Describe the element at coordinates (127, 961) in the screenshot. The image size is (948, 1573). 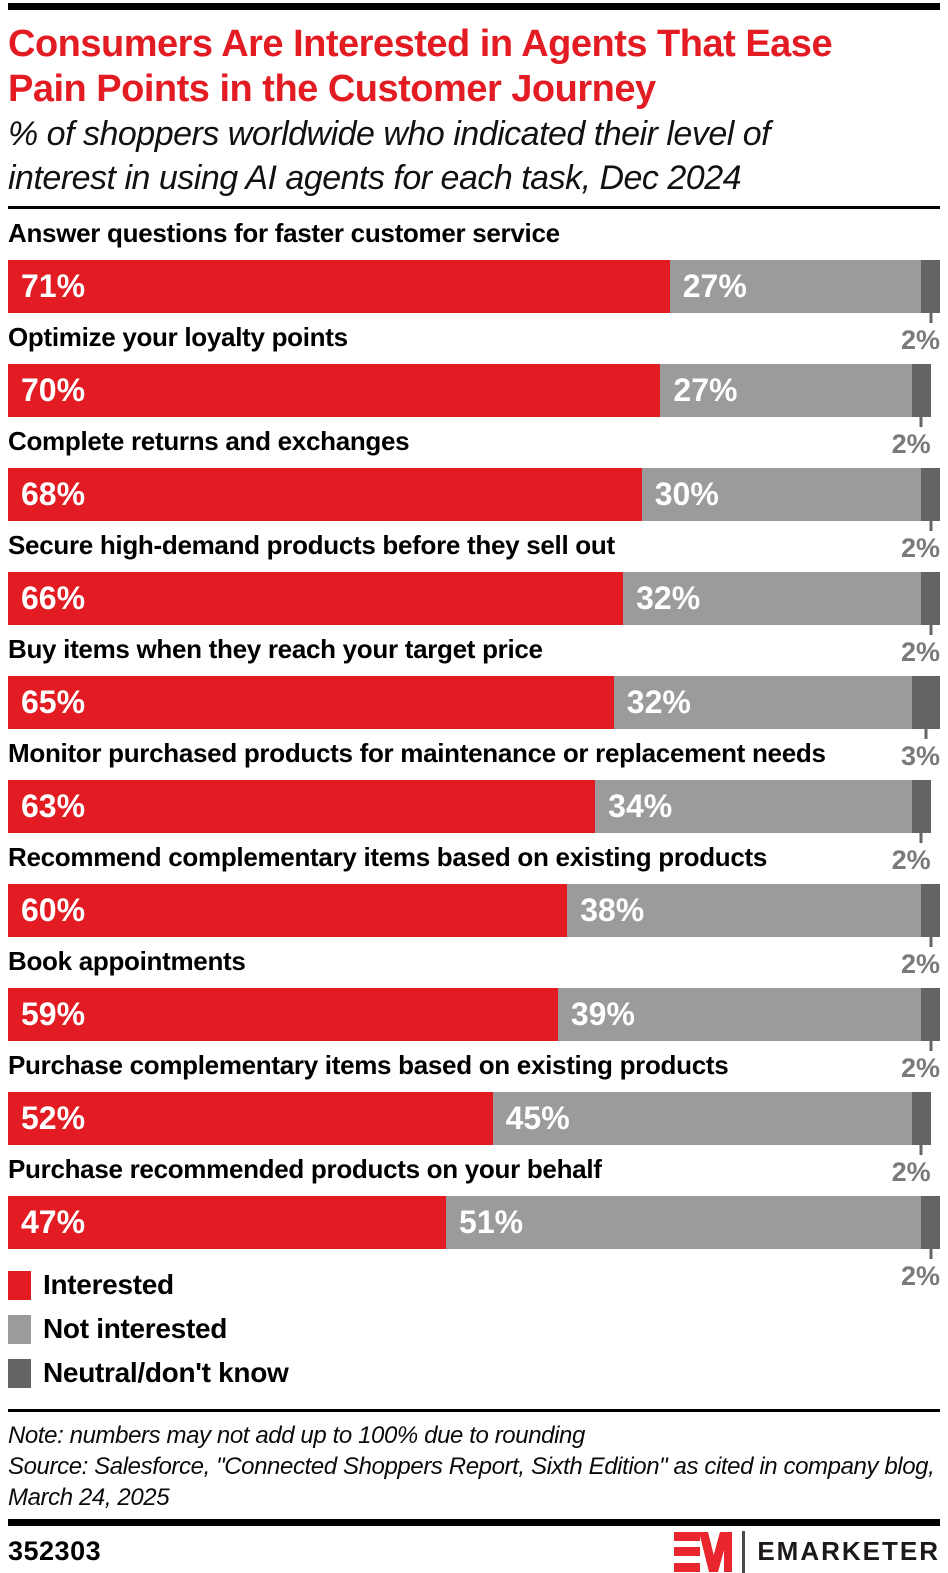
I see `category-label: Book appointments` at that location.